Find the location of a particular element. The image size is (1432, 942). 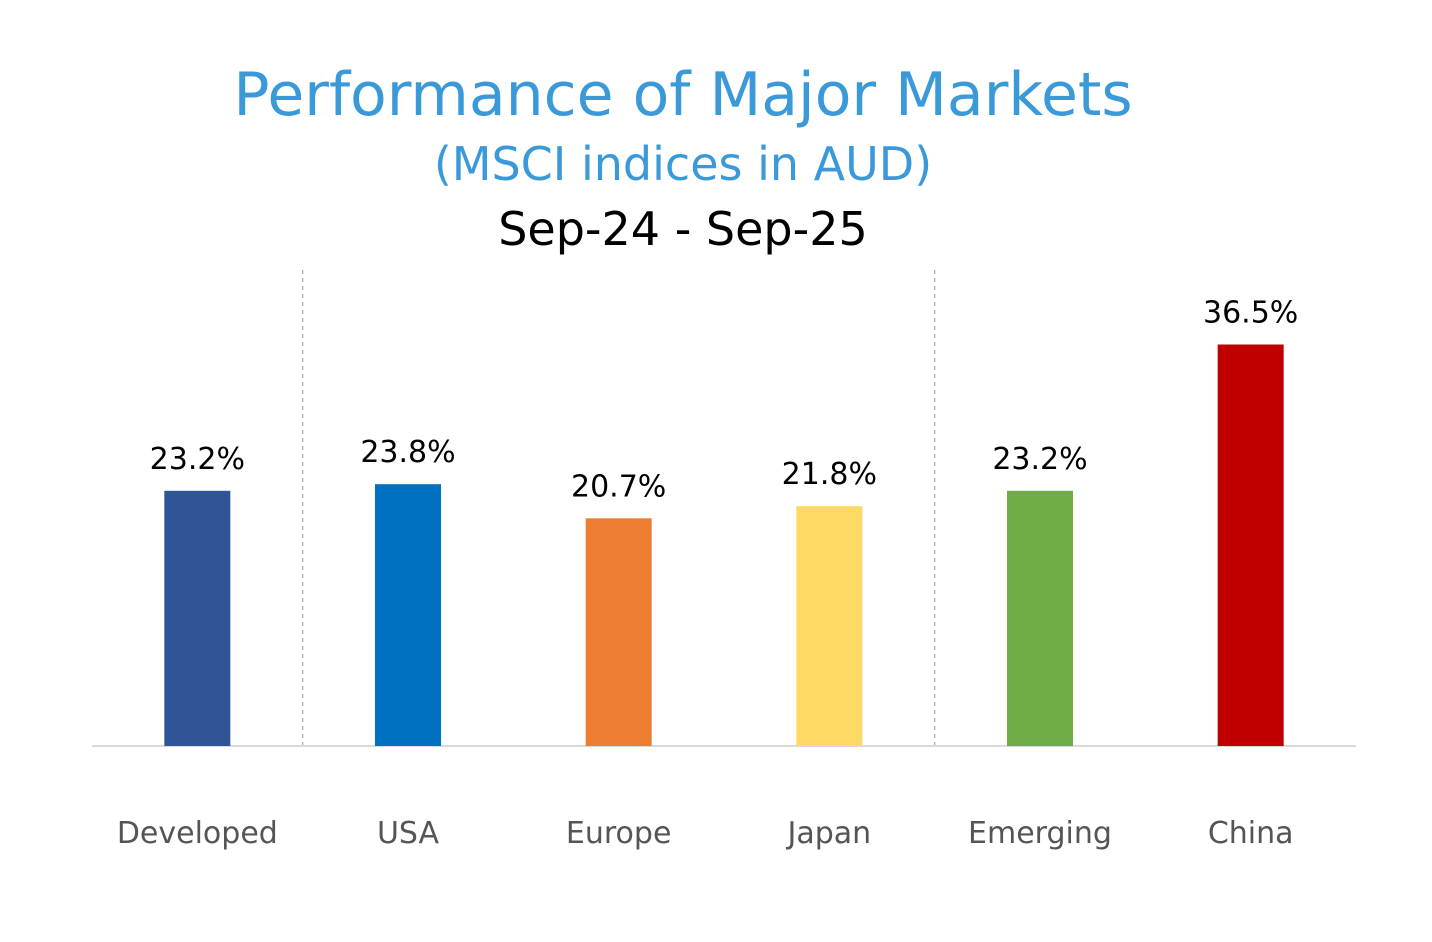

value-label-japan: 21.8% is located at coordinates (829, 474).